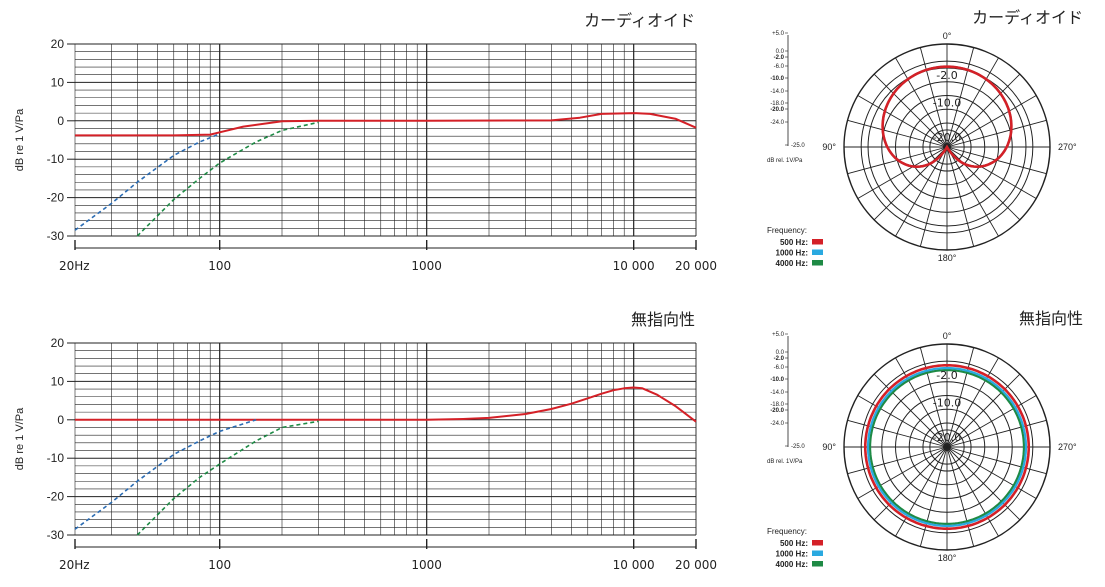  I want to click on db-scale-label: -25.0, so click(798, 146).